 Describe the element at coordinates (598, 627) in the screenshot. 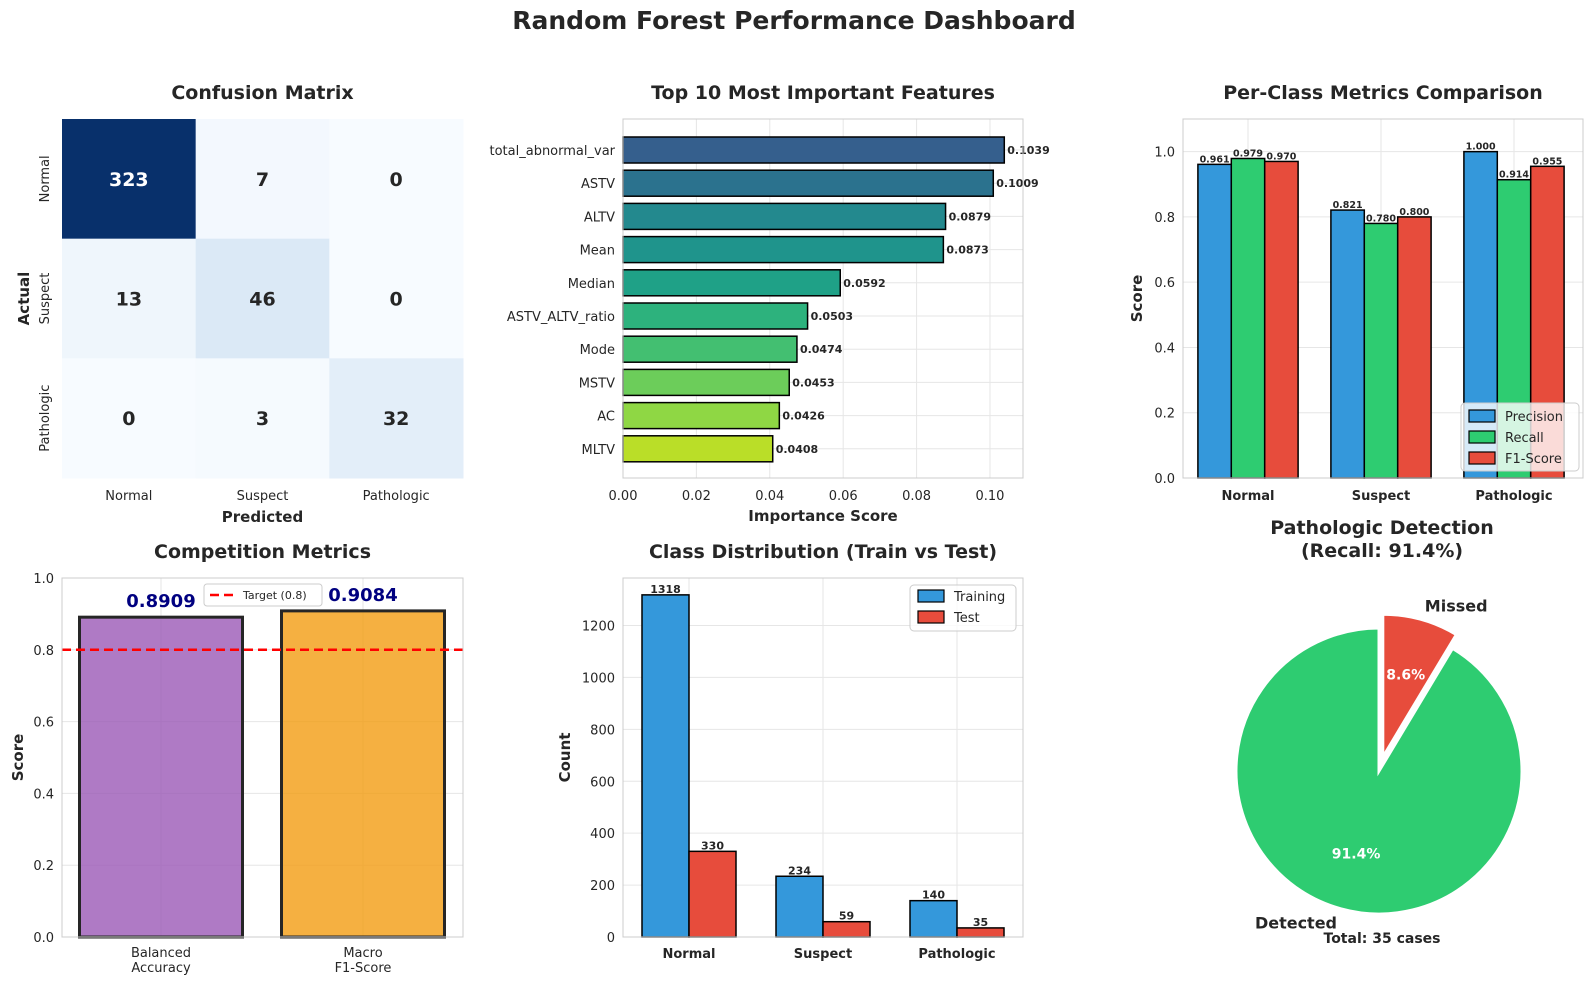

I see `y-tick-label: 1200` at that location.